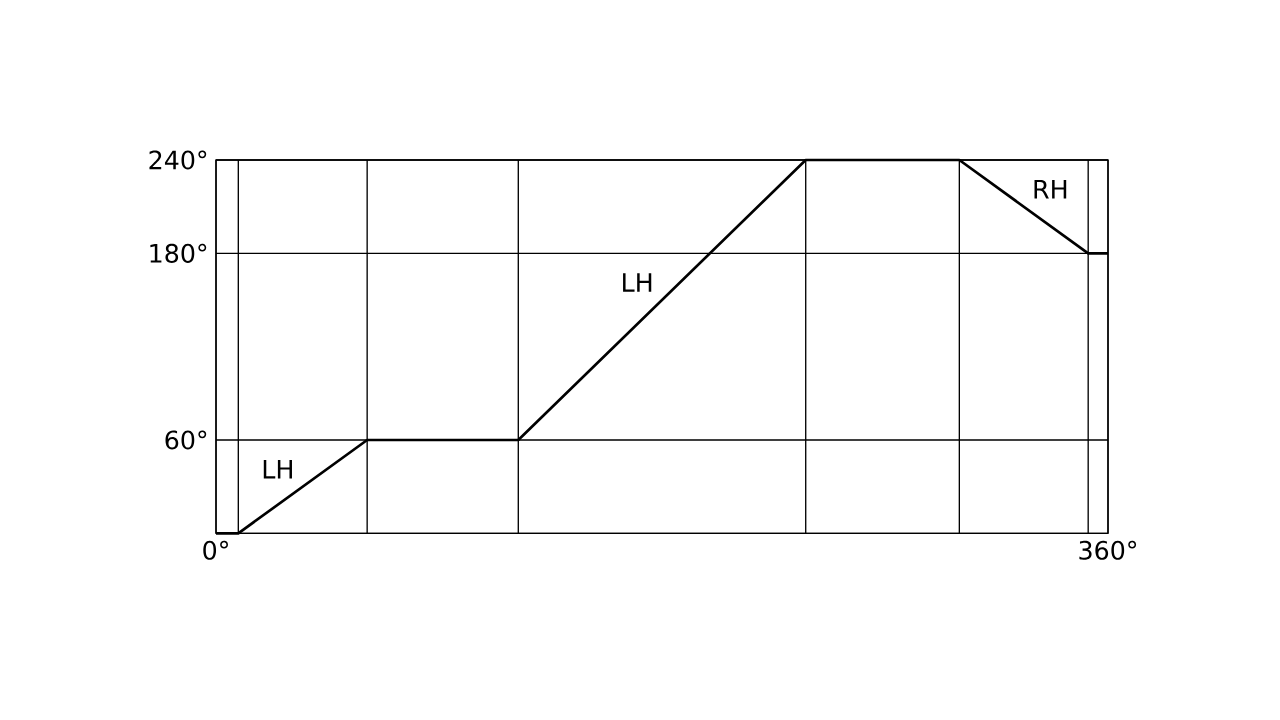  Describe the element at coordinates (178, 160) in the screenshot. I see `y-tick-label: 240°` at that location.